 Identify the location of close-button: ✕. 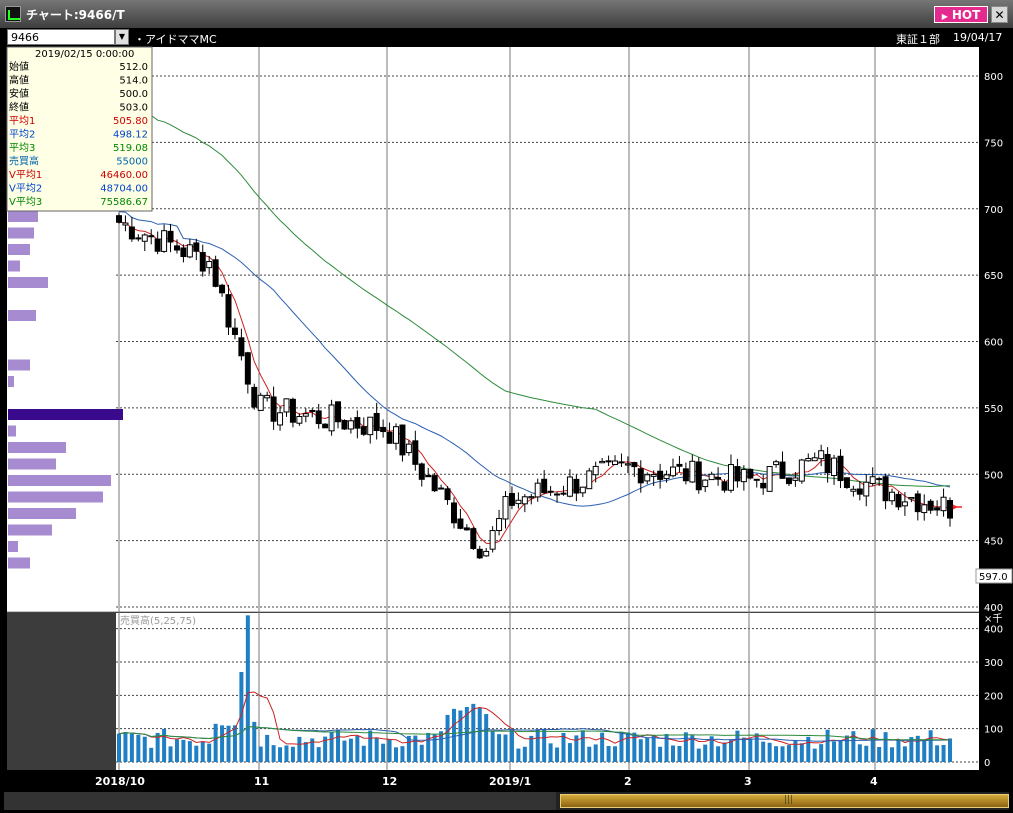
(999, 14).